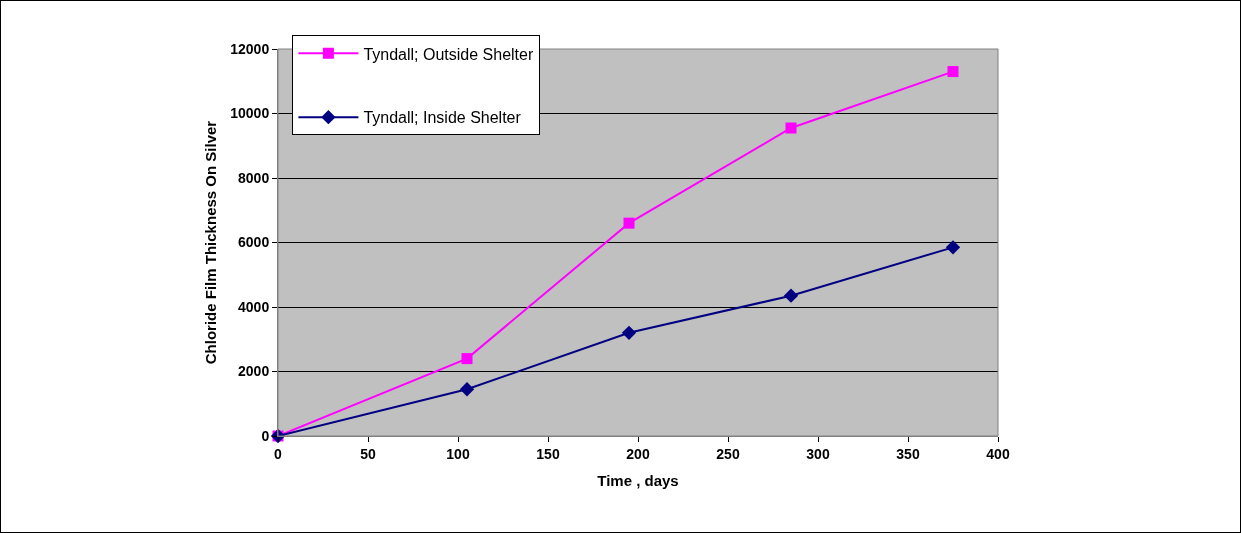  Describe the element at coordinates (548, 453) in the screenshot. I see `x-tick-label: 150` at that location.